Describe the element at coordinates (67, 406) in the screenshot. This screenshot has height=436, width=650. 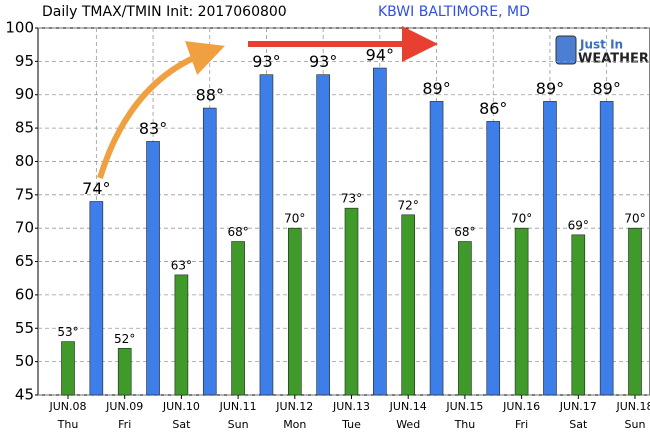
I see `x-tick-label: JUN.08` at that location.